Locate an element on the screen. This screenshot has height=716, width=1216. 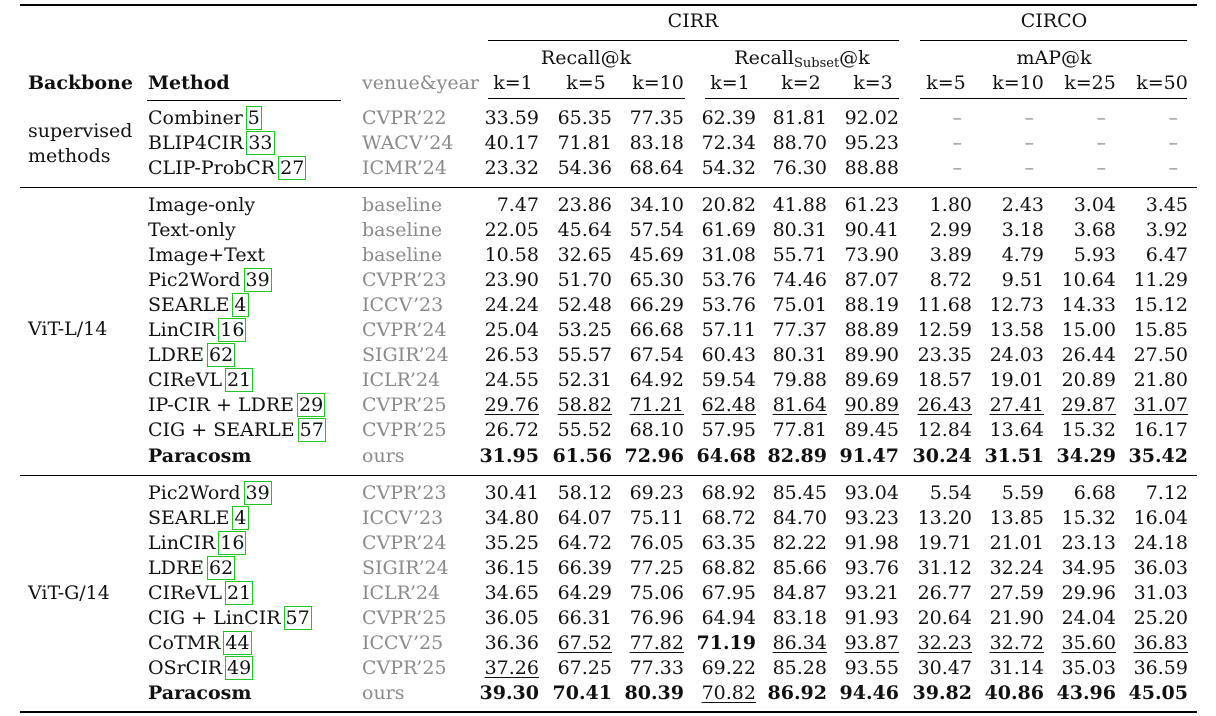
value-cell: 93.04 is located at coordinates (871, 493).